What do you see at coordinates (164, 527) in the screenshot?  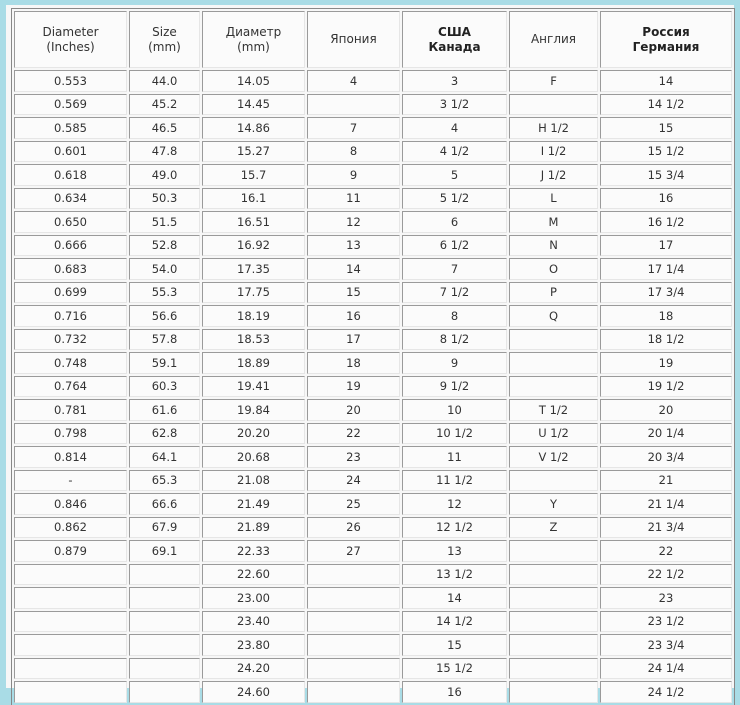 I see `table-cell: 67.9` at bounding box center [164, 527].